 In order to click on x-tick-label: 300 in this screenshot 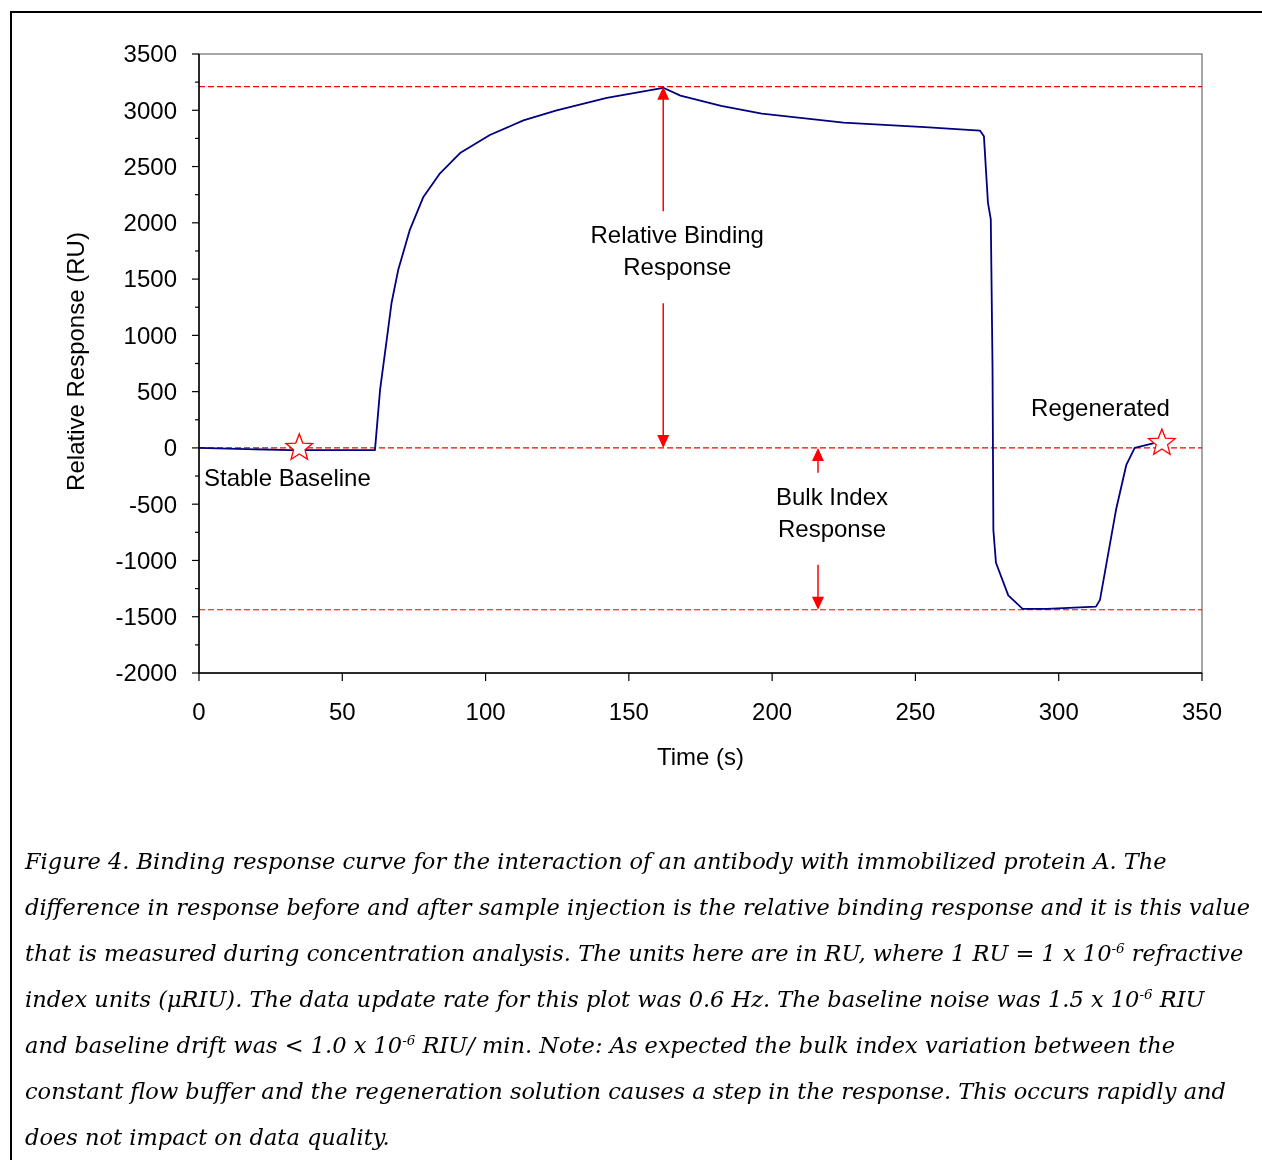, I will do `click(1058, 711)`.